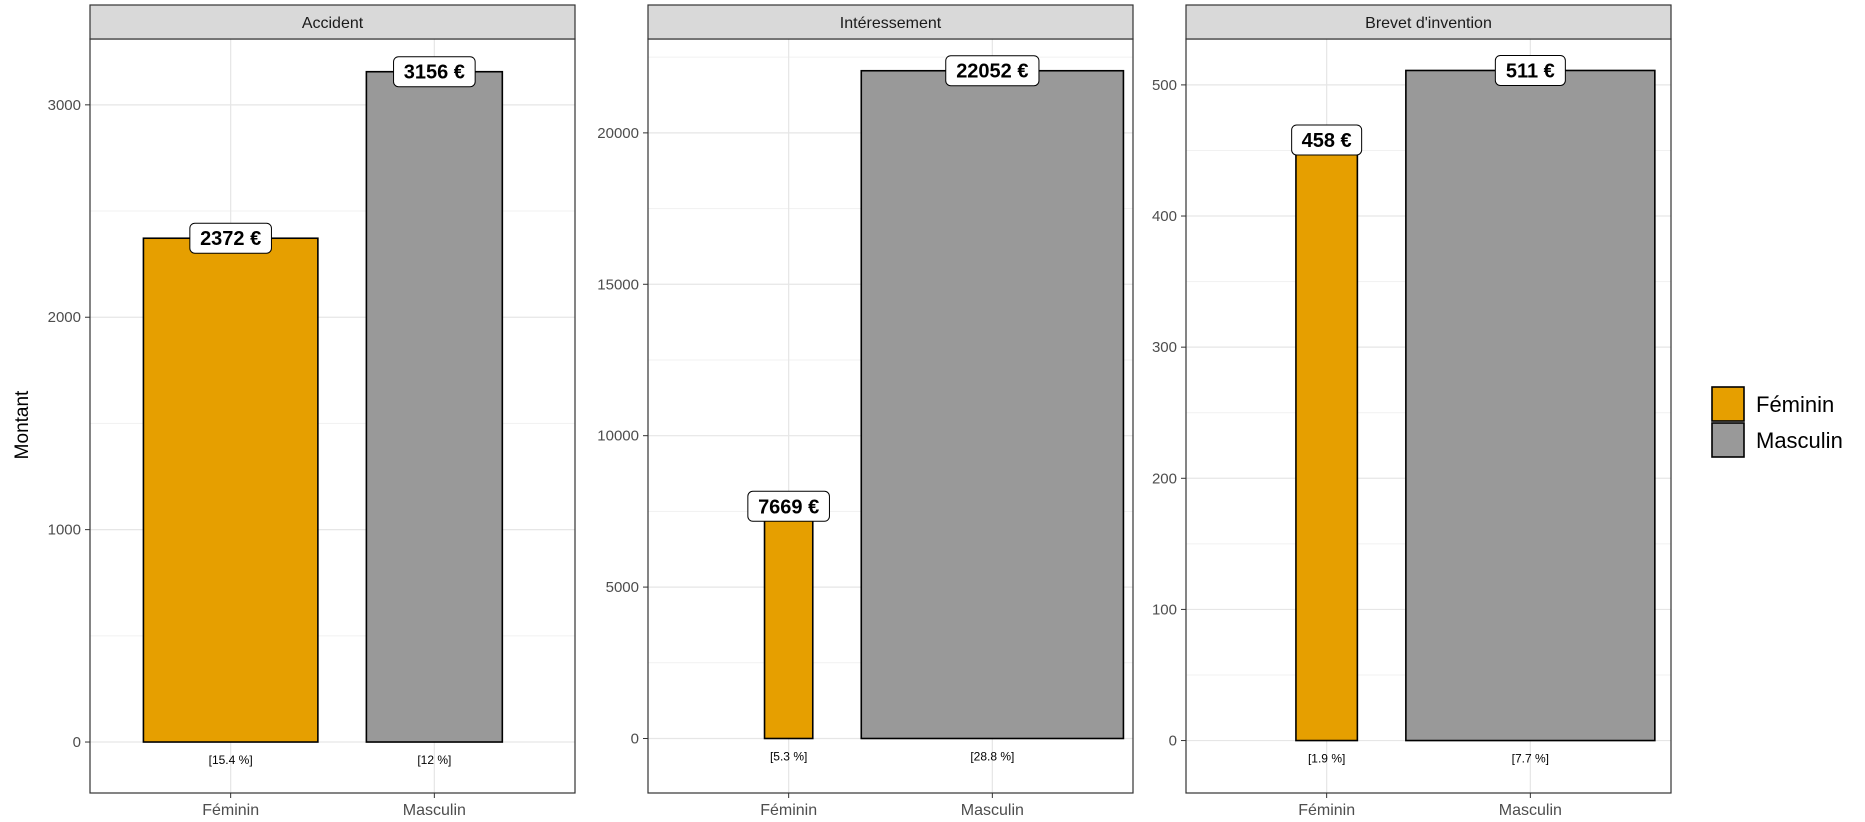 The width and height of the screenshot is (1865, 822). What do you see at coordinates (622, 587) in the screenshot?
I see `y-tick-label: 5000` at bounding box center [622, 587].